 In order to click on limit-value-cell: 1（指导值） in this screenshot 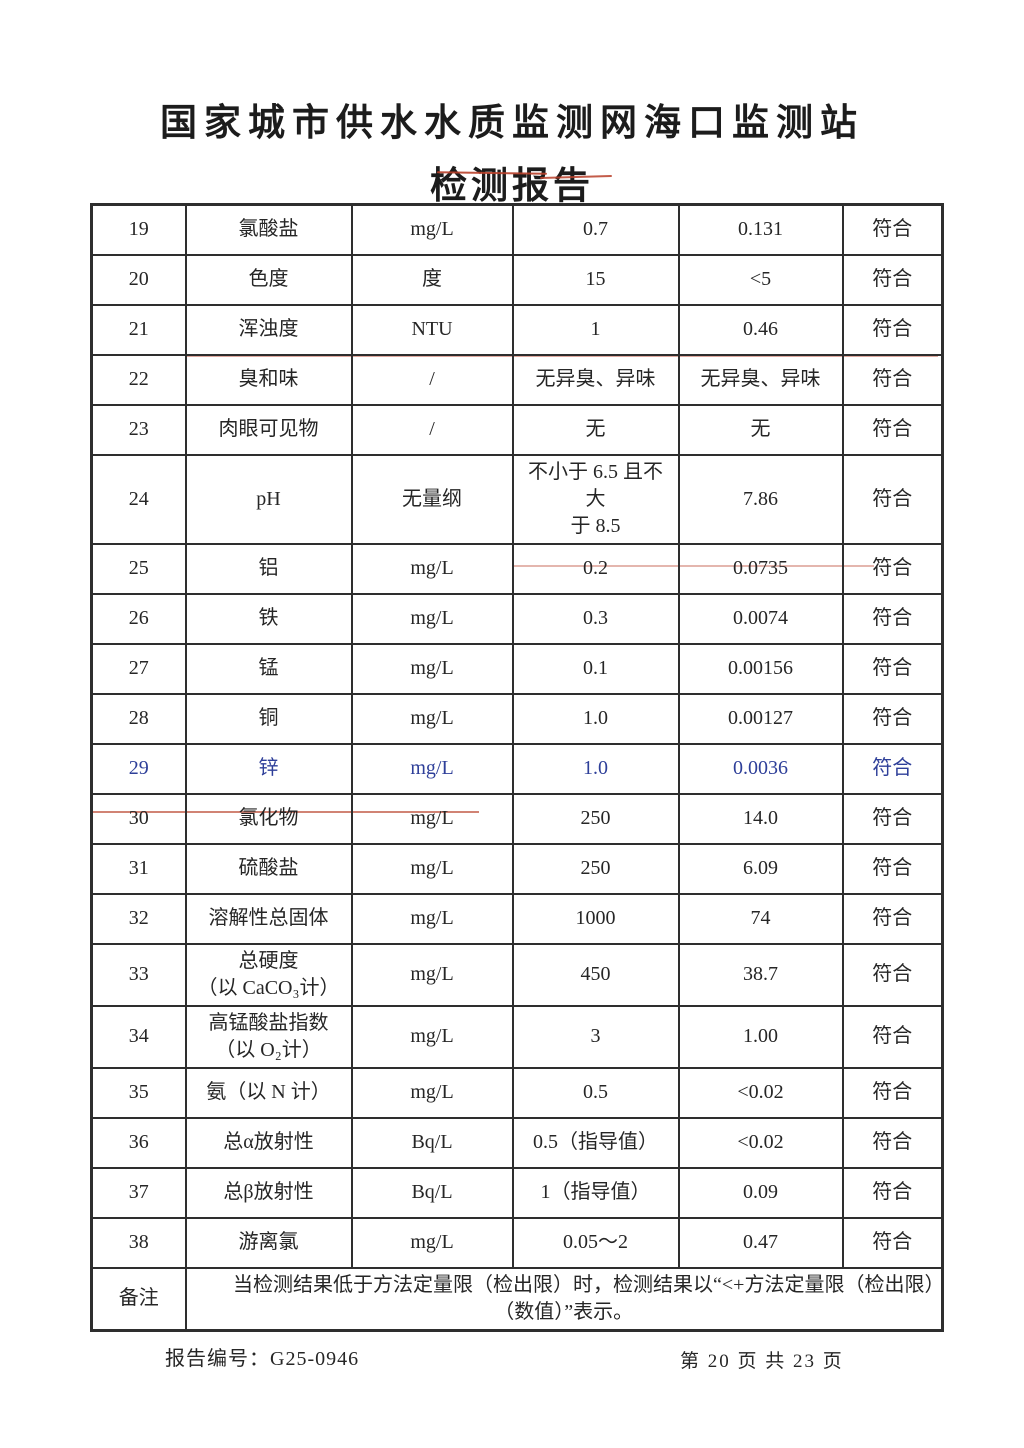, I will do `click(595, 1192)`.